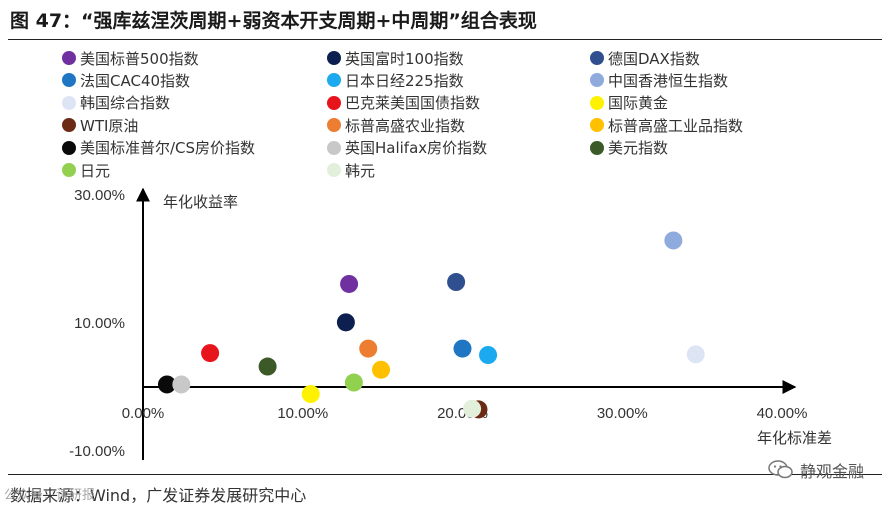 This screenshot has width=890, height=507. Describe the element at coordinates (125, 103) in the screenshot. I see `legend-label: 韩国综合指数` at that location.